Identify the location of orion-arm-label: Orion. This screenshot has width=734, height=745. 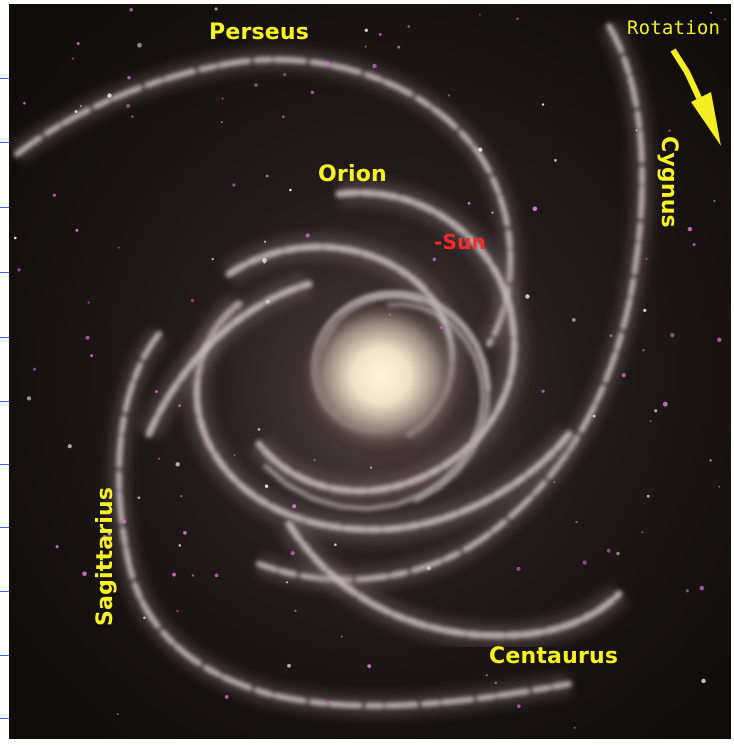
(352, 174).